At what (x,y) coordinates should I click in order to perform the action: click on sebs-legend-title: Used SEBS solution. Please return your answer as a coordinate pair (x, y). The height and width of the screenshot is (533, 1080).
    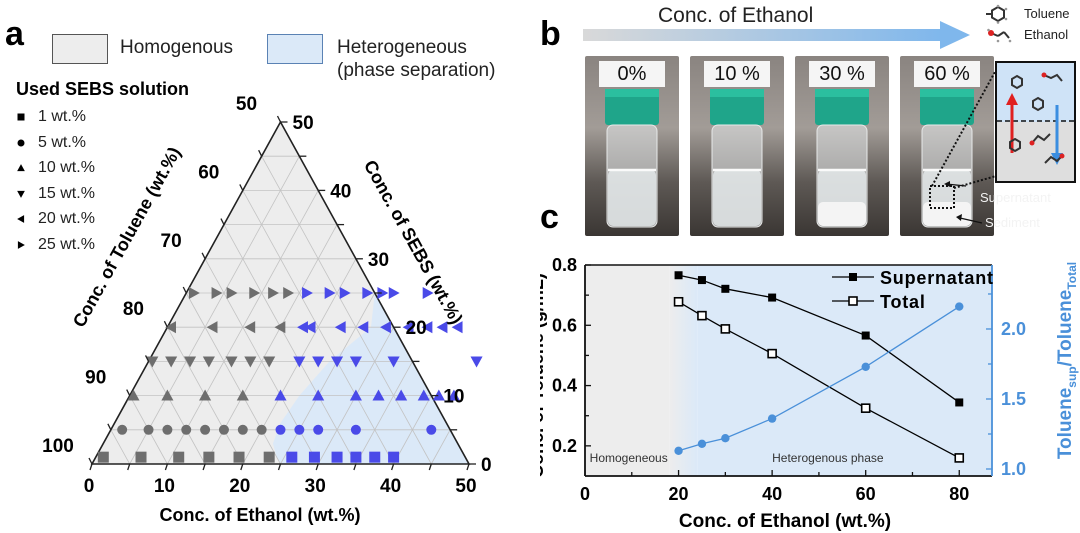
    Looking at the image, I should click on (103, 89).